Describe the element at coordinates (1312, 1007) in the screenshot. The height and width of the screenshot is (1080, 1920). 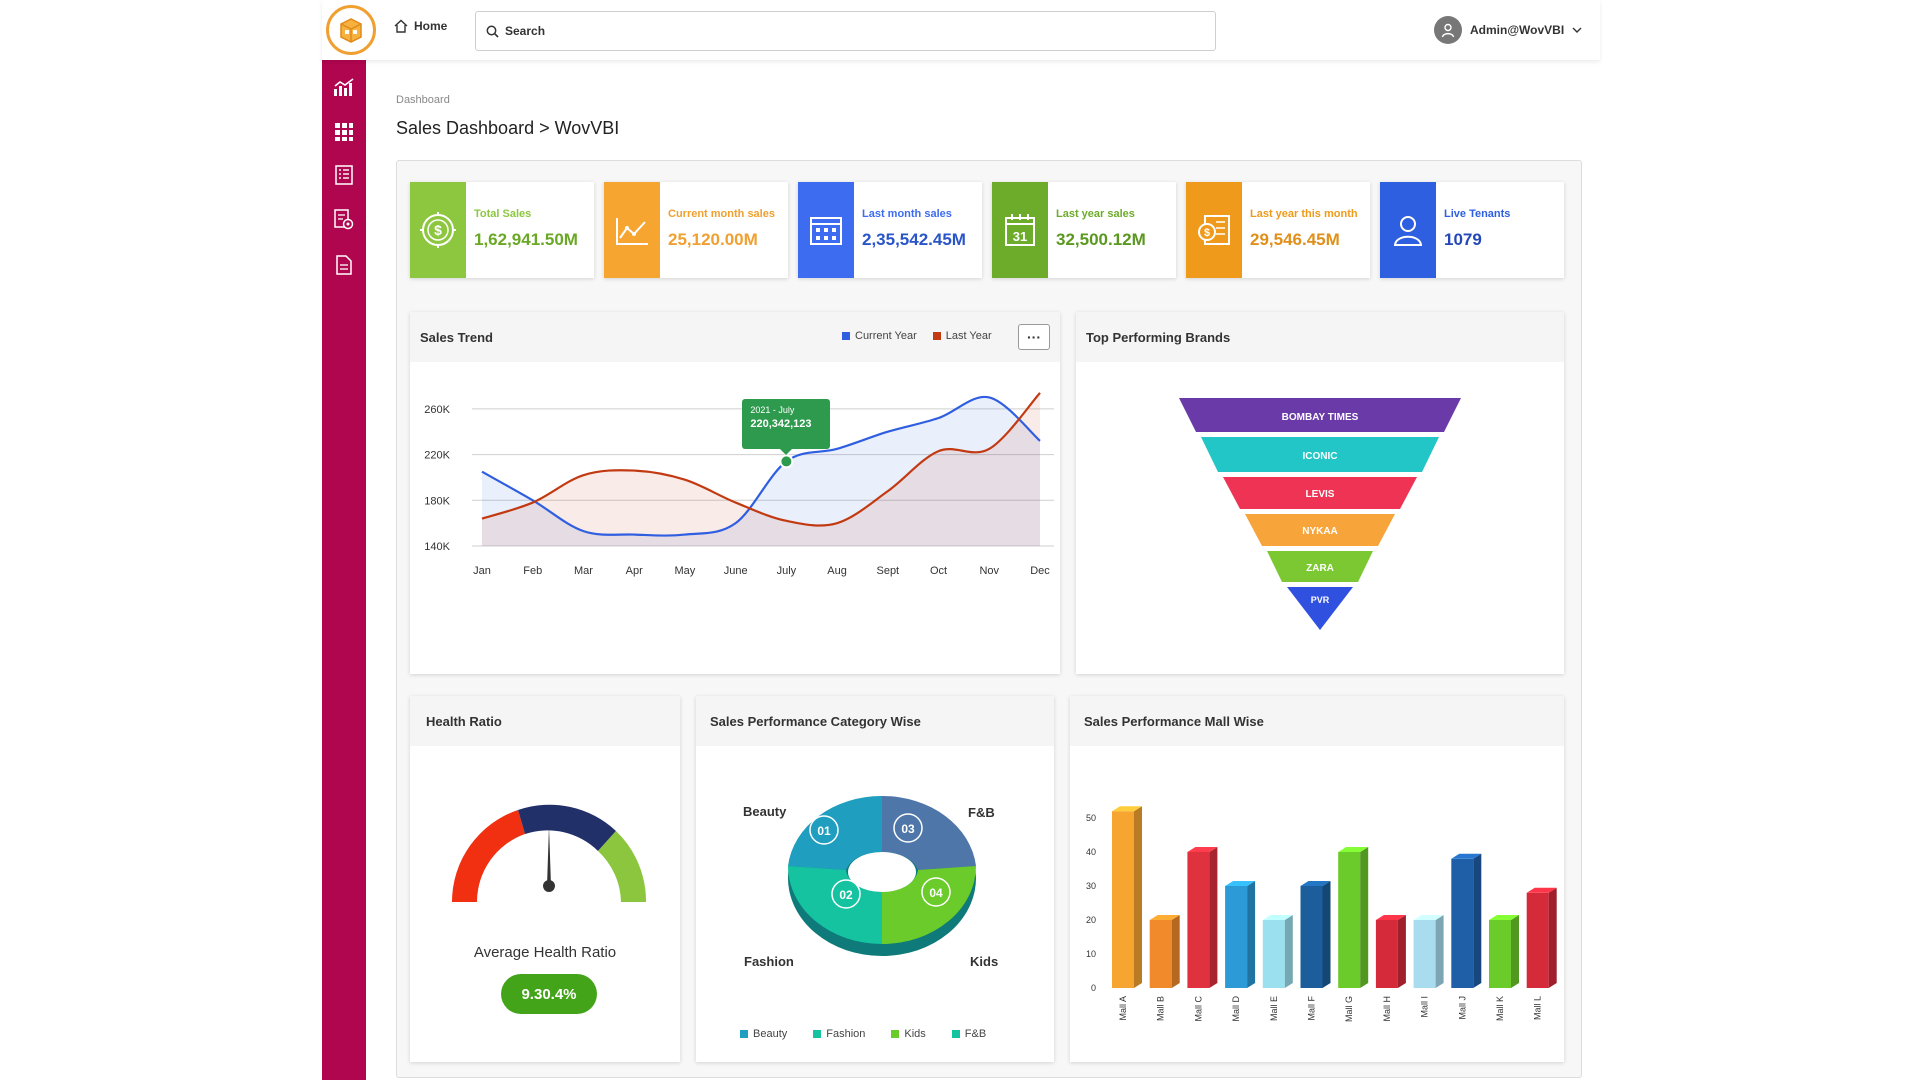
I see `x-tick-label: Mall F` at that location.